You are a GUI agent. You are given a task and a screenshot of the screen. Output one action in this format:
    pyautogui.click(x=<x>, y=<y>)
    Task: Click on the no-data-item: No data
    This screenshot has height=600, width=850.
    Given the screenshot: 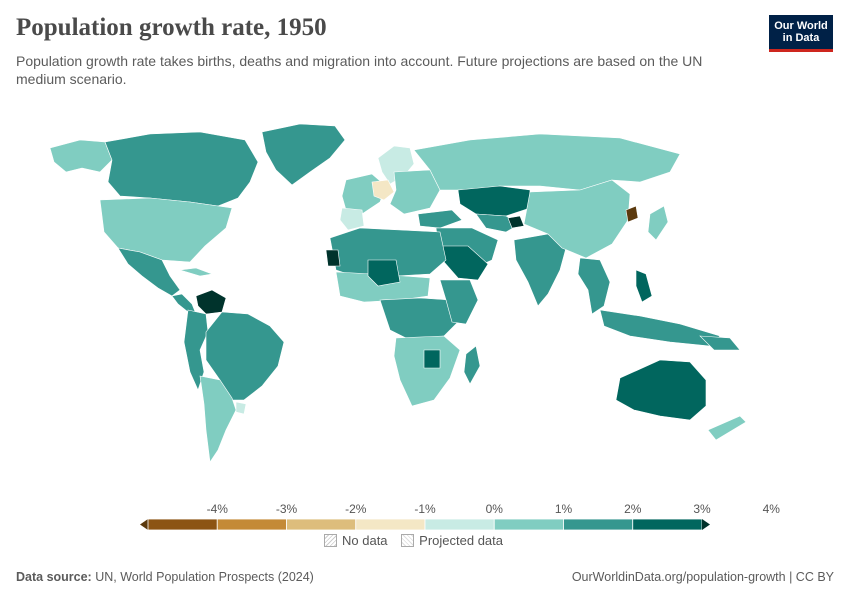 What is the action you would take?
    pyautogui.click(x=356, y=540)
    